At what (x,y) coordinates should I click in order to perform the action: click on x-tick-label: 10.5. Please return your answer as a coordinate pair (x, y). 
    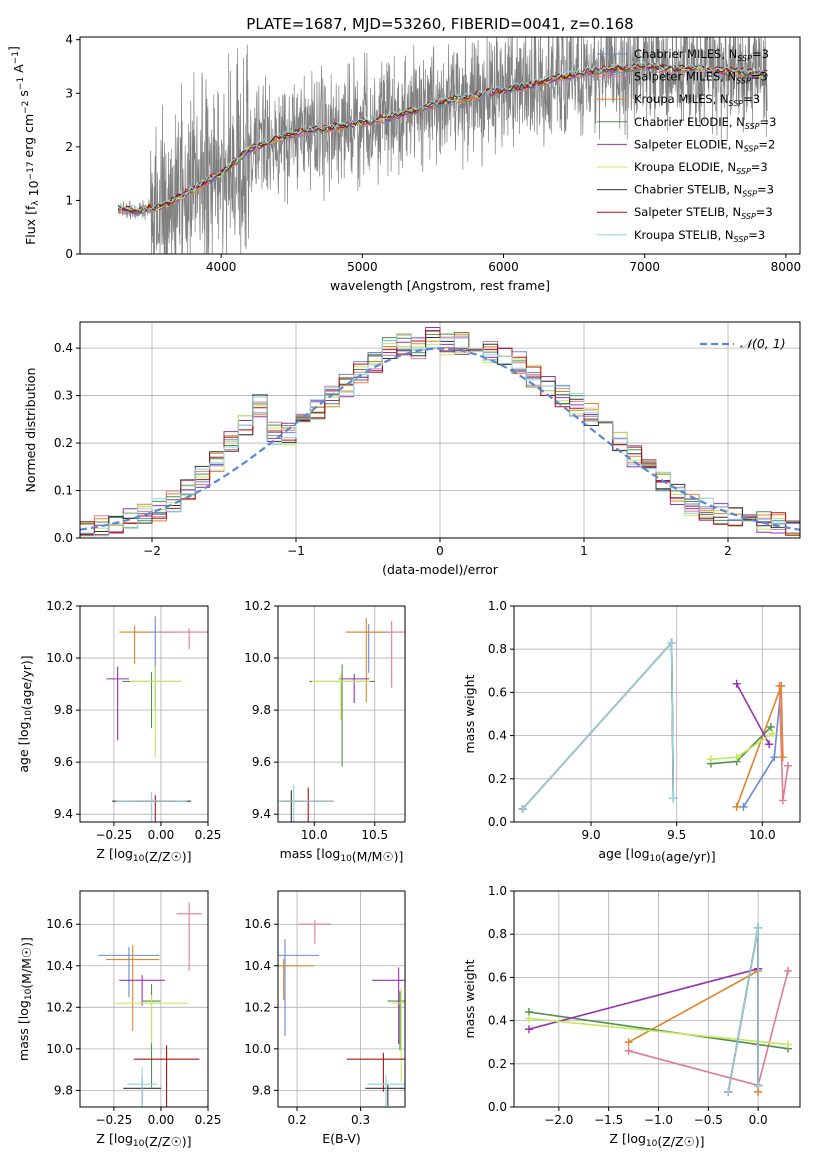
    Looking at the image, I should click on (374, 835).